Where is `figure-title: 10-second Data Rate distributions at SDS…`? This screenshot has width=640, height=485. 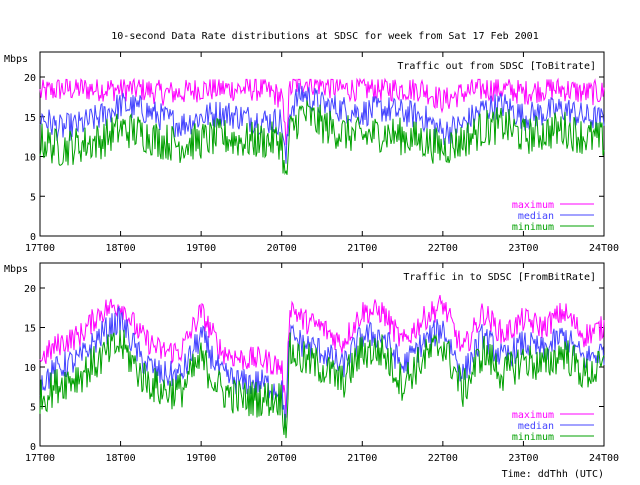 figure-title: 10-second Data Rate distributions at SDS… is located at coordinates (324, 36).